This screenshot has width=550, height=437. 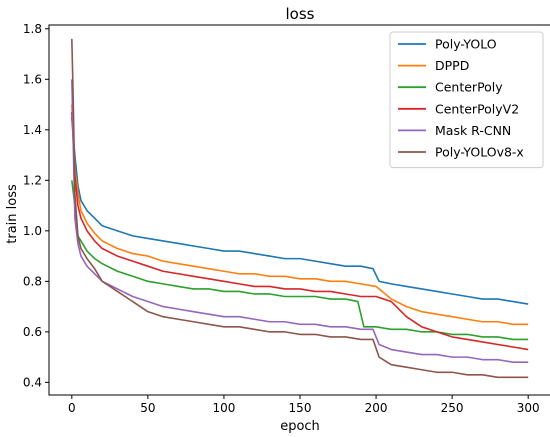 I want to click on x-tick-label: 150, so click(x=300, y=408).